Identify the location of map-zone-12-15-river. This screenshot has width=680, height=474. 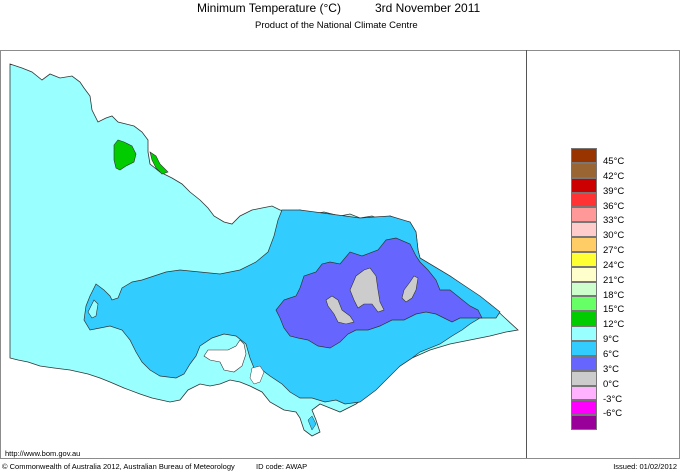
(159, 163).